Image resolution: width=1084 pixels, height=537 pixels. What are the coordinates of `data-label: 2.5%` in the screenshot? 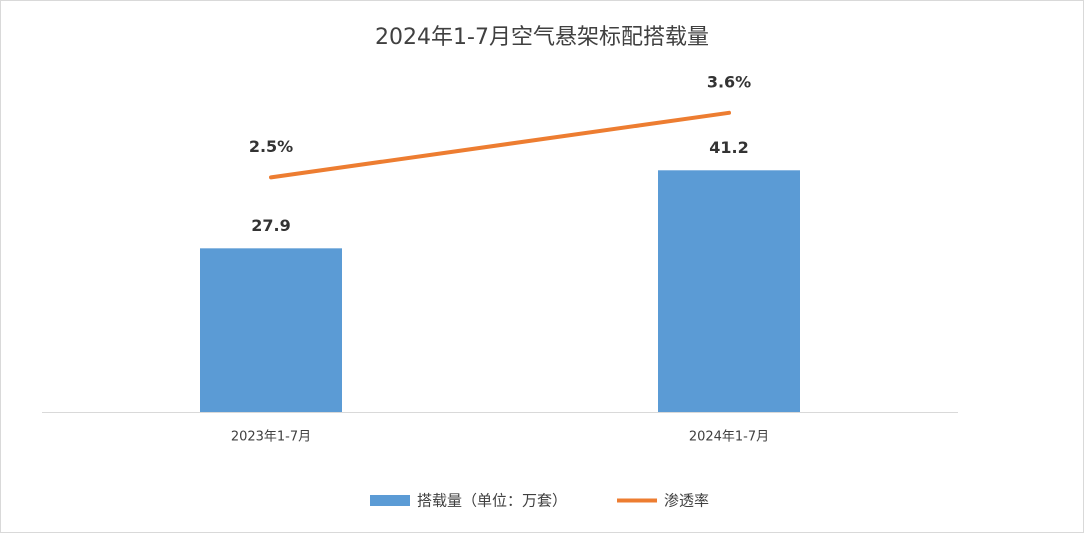 It's located at (271, 146).